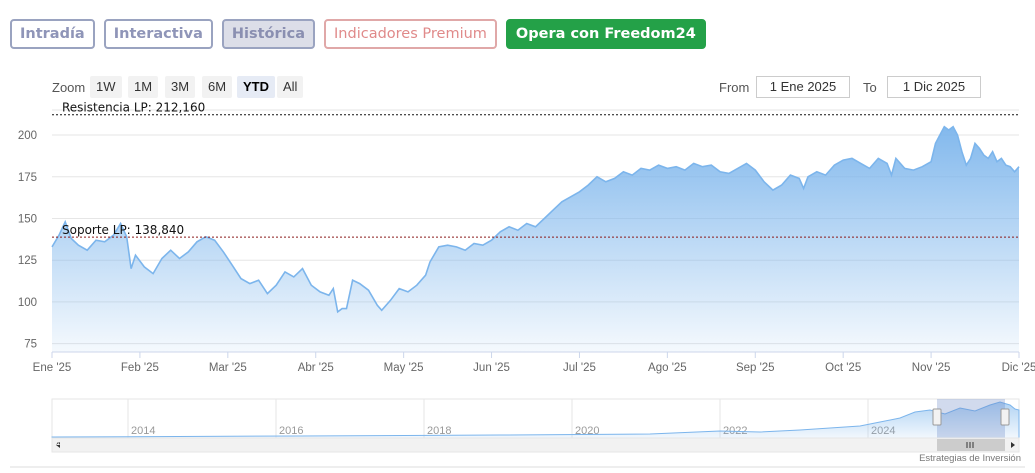  Describe the element at coordinates (971, 418) in the screenshot. I see `navigator-window` at that location.